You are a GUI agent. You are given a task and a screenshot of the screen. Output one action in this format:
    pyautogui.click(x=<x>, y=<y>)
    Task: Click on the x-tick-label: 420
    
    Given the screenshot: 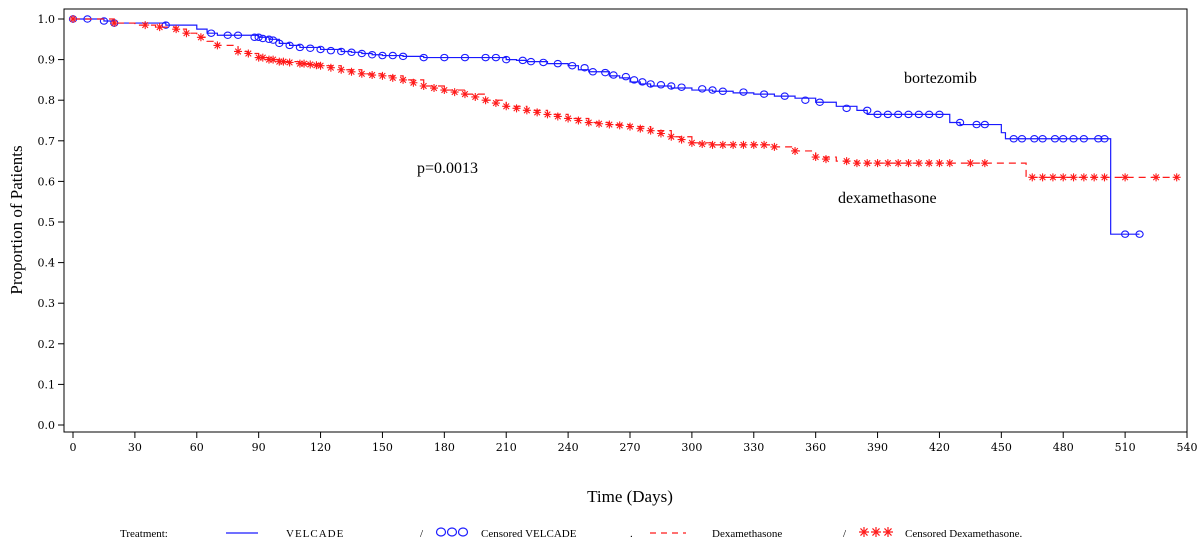 What is the action you would take?
    pyautogui.click(x=939, y=447)
    